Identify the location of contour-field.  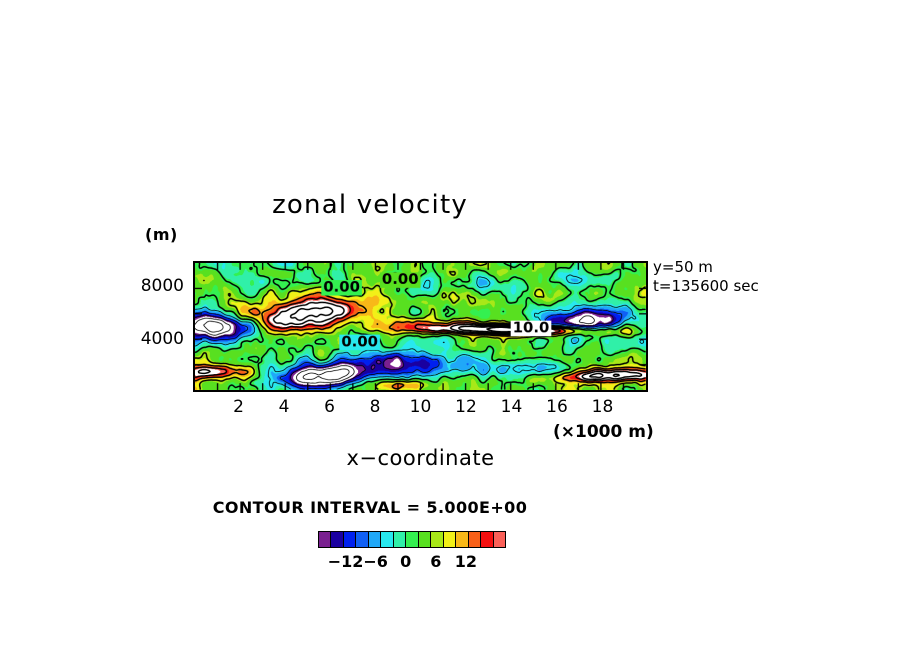
(420, 326).